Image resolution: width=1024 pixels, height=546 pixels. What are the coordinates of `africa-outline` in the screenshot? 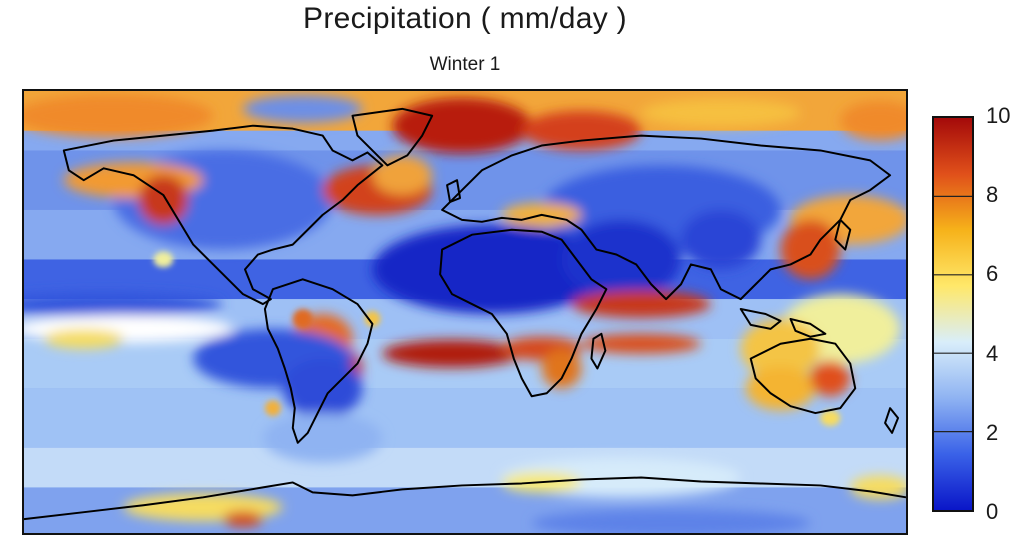 It's located at (523, 313).